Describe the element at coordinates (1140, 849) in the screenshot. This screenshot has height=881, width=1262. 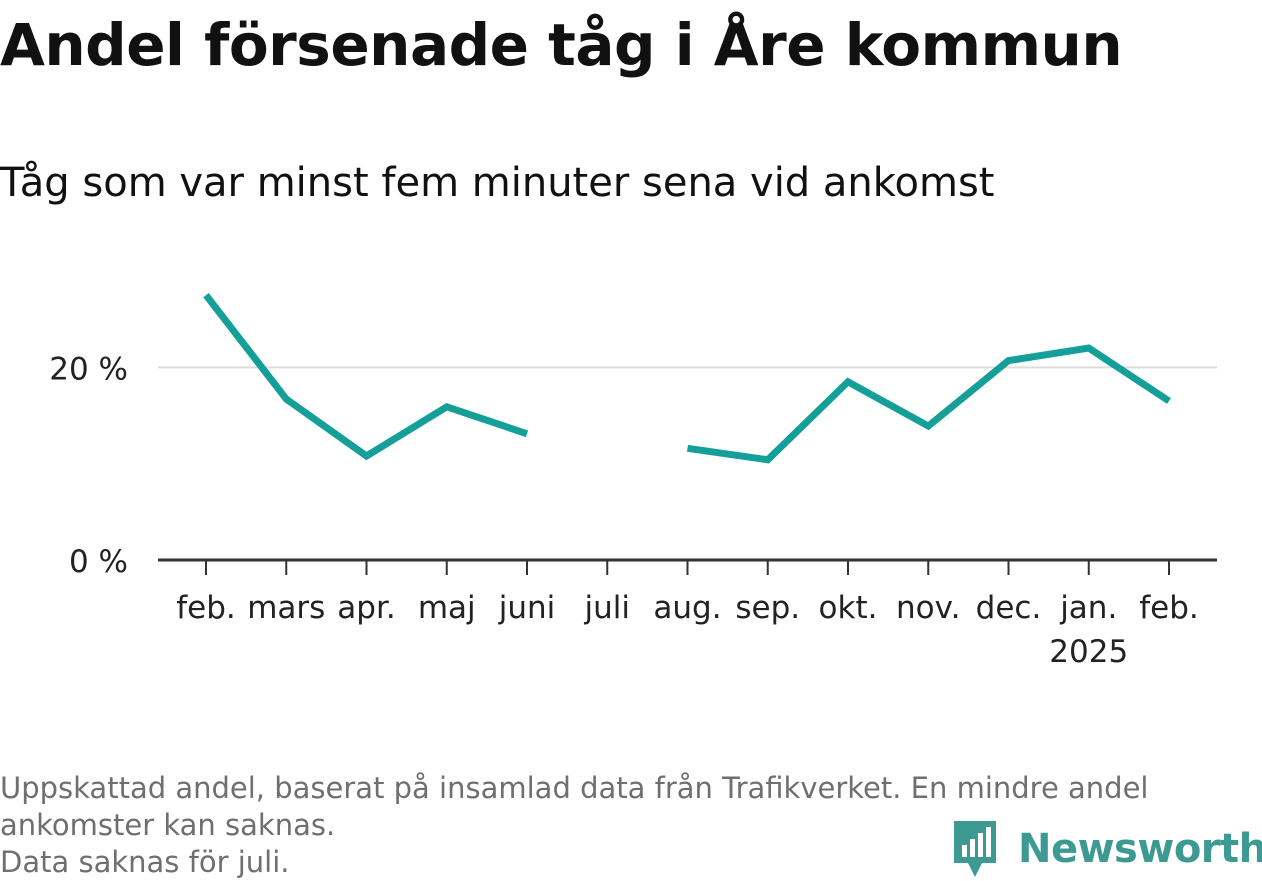
I see `brand-name: Newsworthy` at that location.